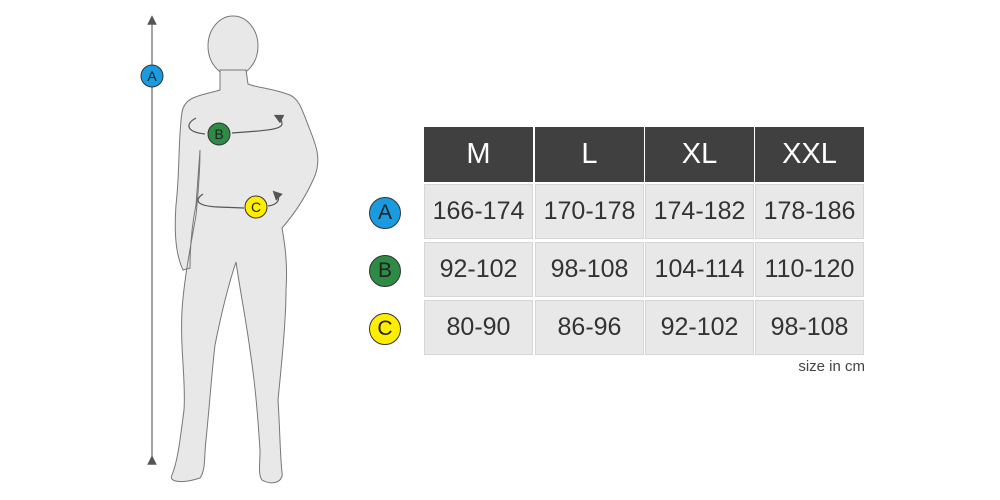  Describe the element at coordinates (478, 327) in the screenshot. I see `table-cell: 80-90` at that location.